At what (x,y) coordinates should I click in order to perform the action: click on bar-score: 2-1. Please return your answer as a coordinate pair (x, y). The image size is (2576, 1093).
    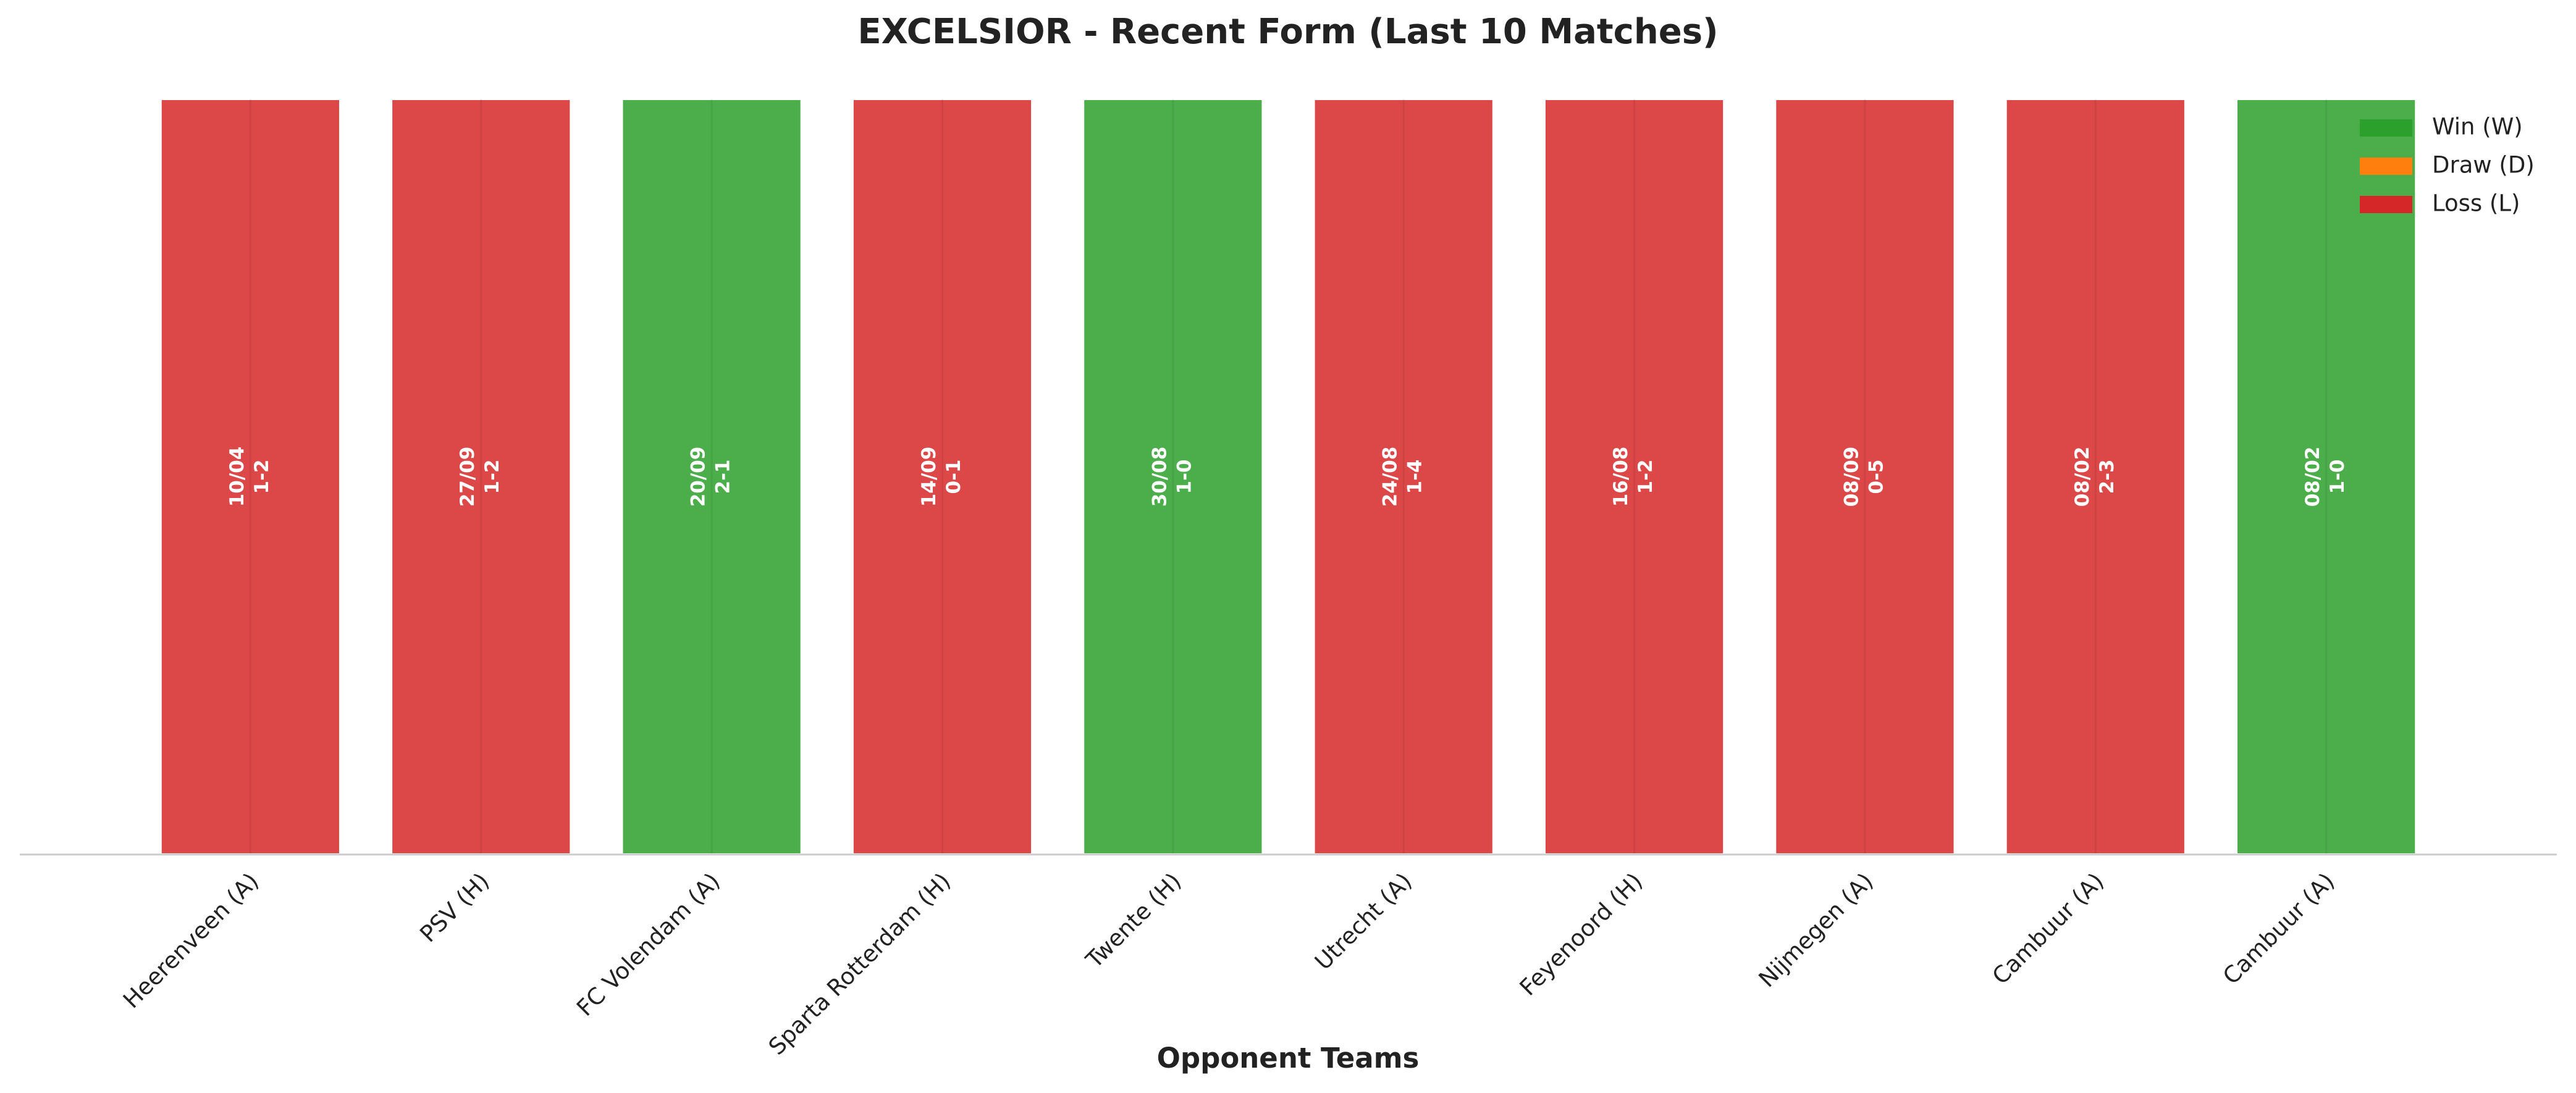
    Looking at the image, I should click on (723, 477).